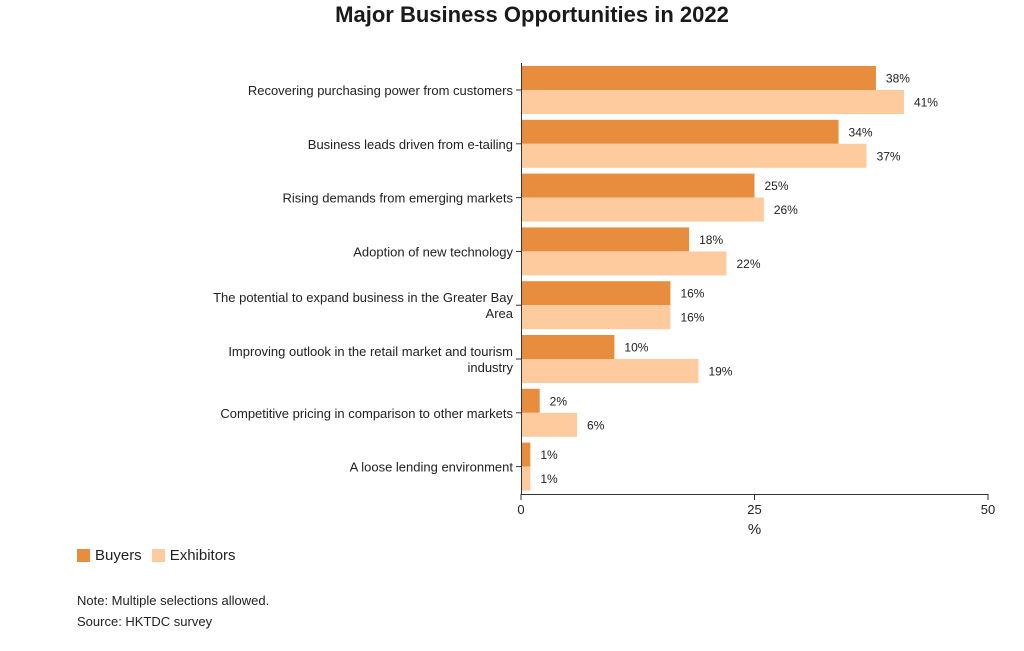  I want to click on data-label-exhibitors-improving-outlook-in-the-retail-market-and-tourism-industry: 19%, so click(720, 372).